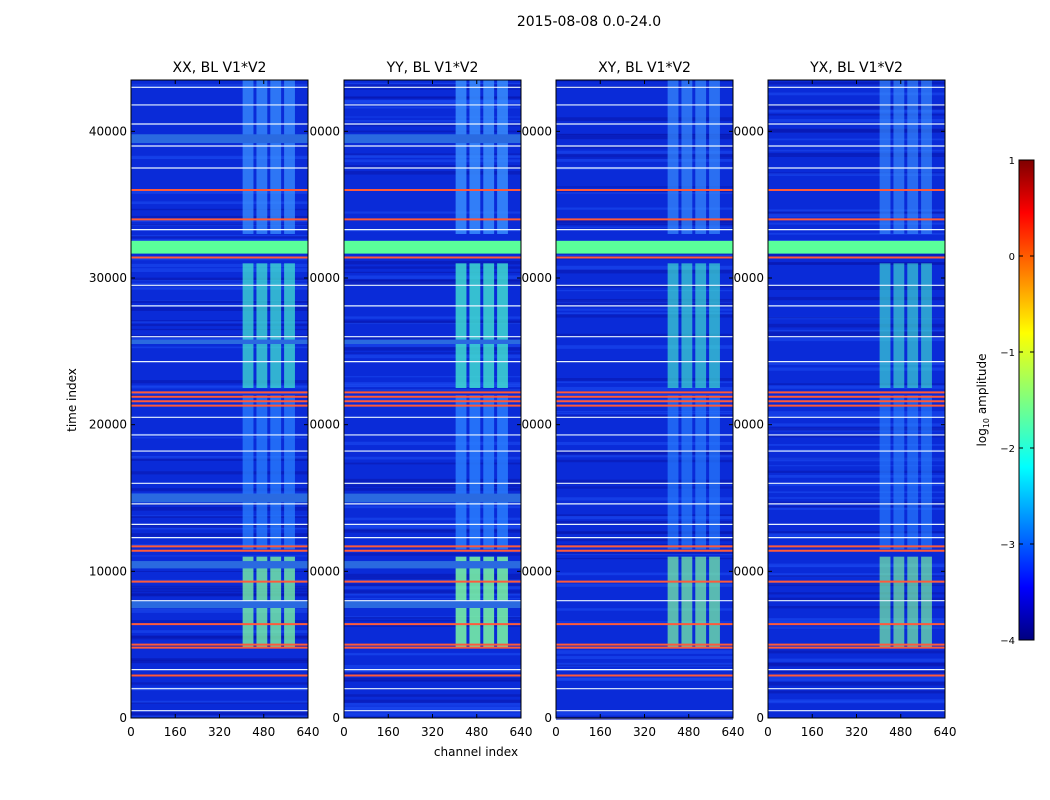  I want to click on y-axis-label: time index, so click(72, 400).